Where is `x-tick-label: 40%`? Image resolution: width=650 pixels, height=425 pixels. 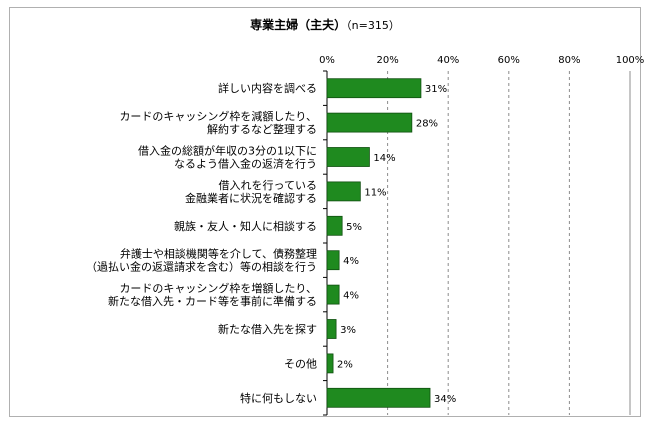 x-tick-label: 40% is located at coordinates (448, 60).